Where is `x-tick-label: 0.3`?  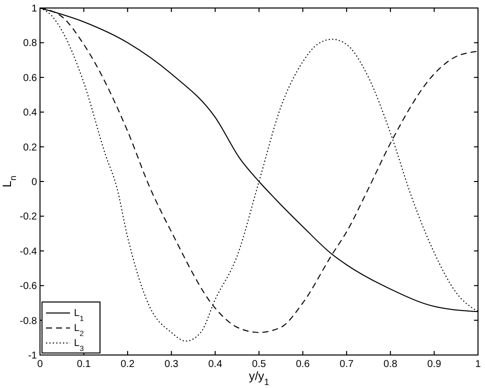 x-tick-label: 0.3 is located at coordinates (171, 364).